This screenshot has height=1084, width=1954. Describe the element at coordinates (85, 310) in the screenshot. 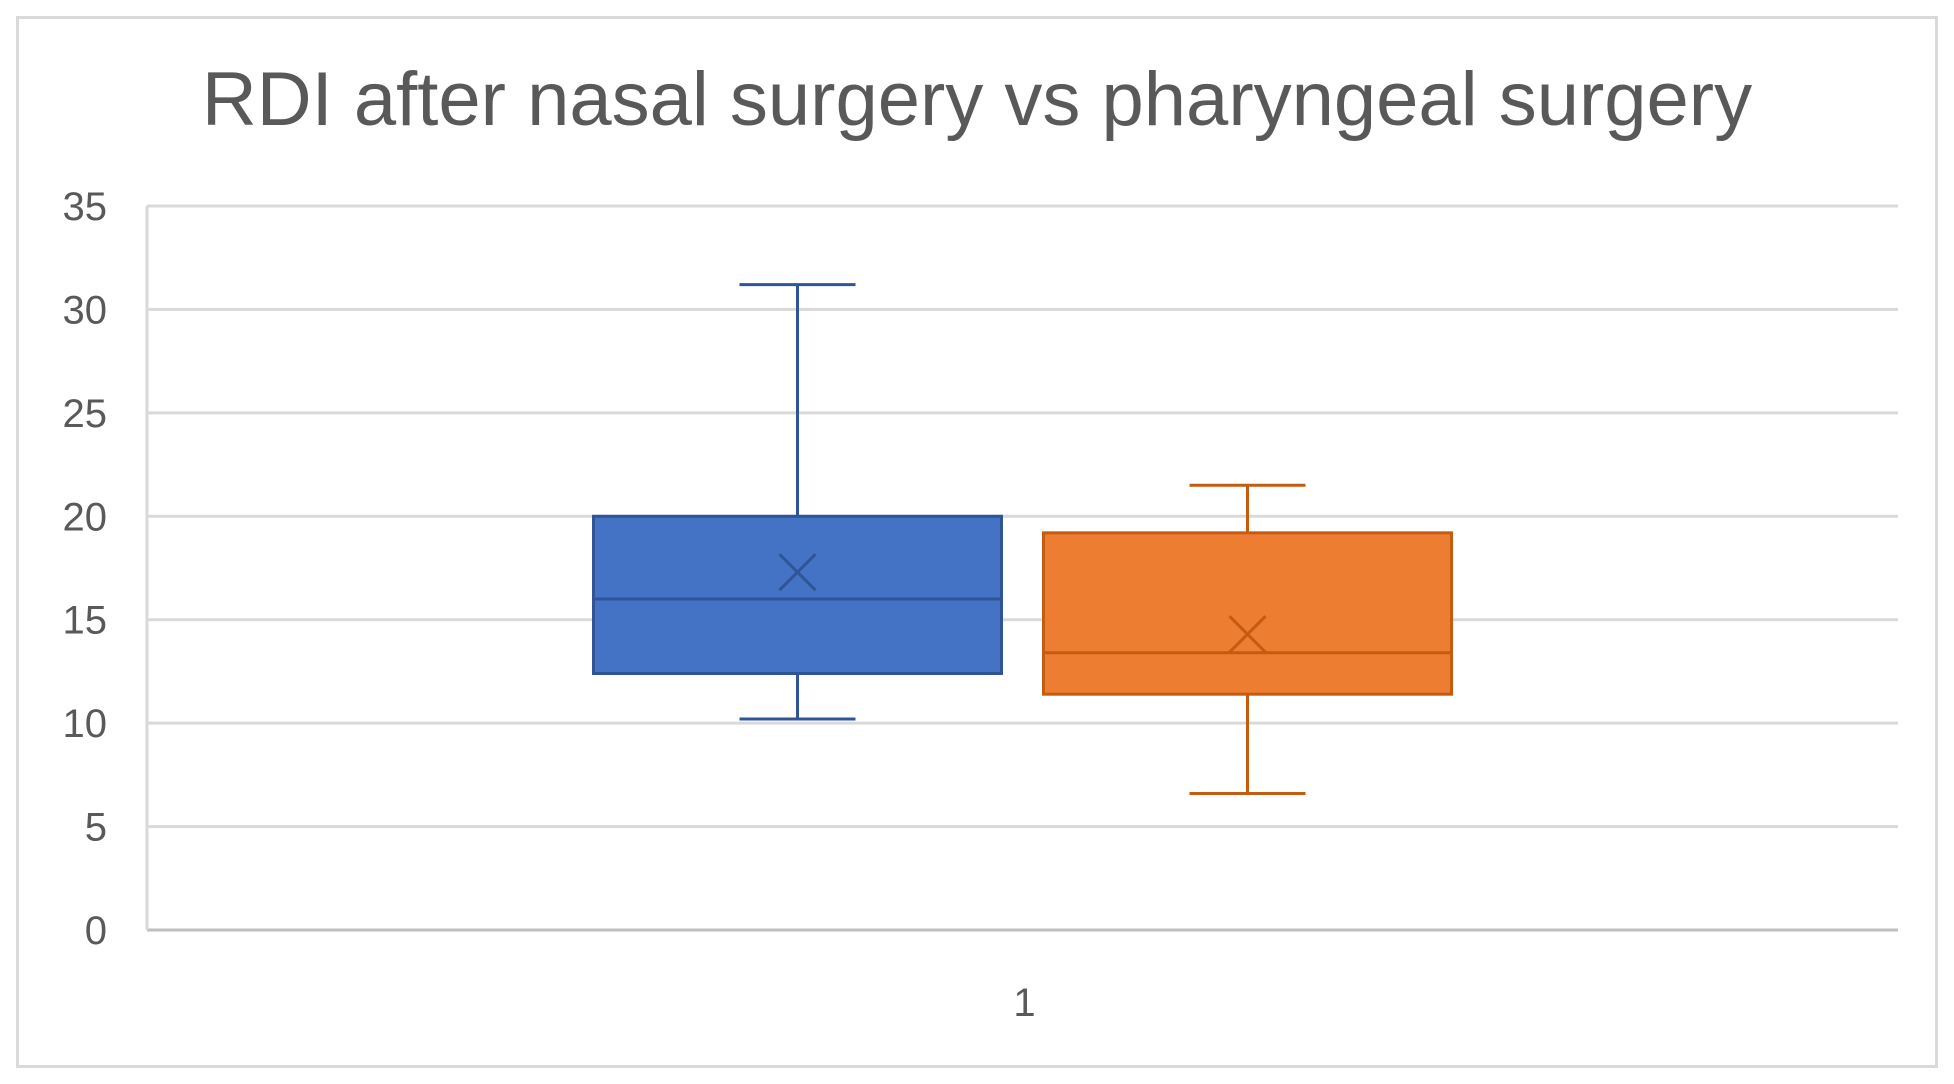

I see `y-tick-label: 30` at that location.